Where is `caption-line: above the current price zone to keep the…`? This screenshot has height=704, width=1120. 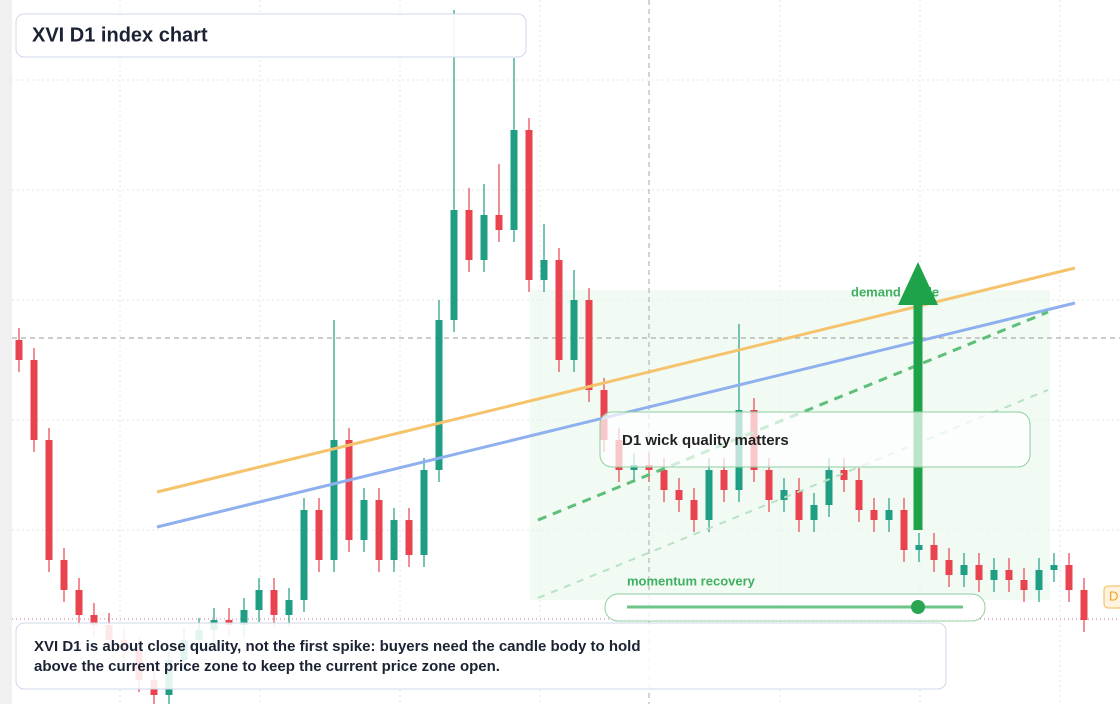
caption-line: above the current price zone to keep the… is located at coordinates (267, 666).